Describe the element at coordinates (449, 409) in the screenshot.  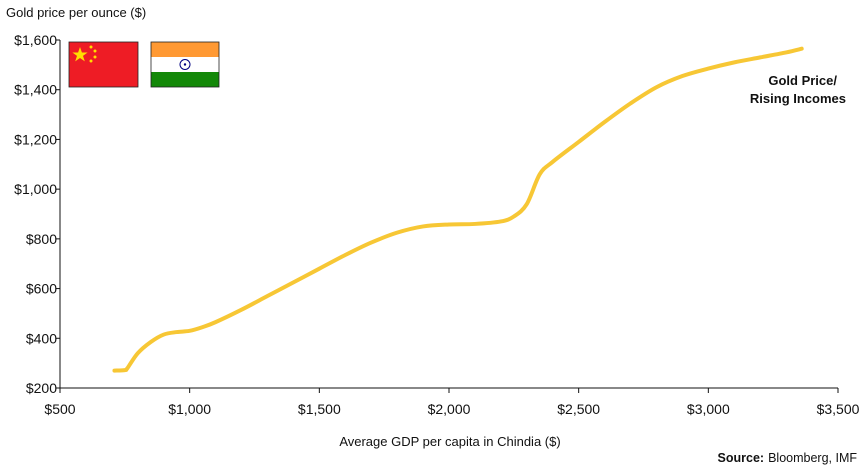
I see `x-tick-label: $2,000` at that location.